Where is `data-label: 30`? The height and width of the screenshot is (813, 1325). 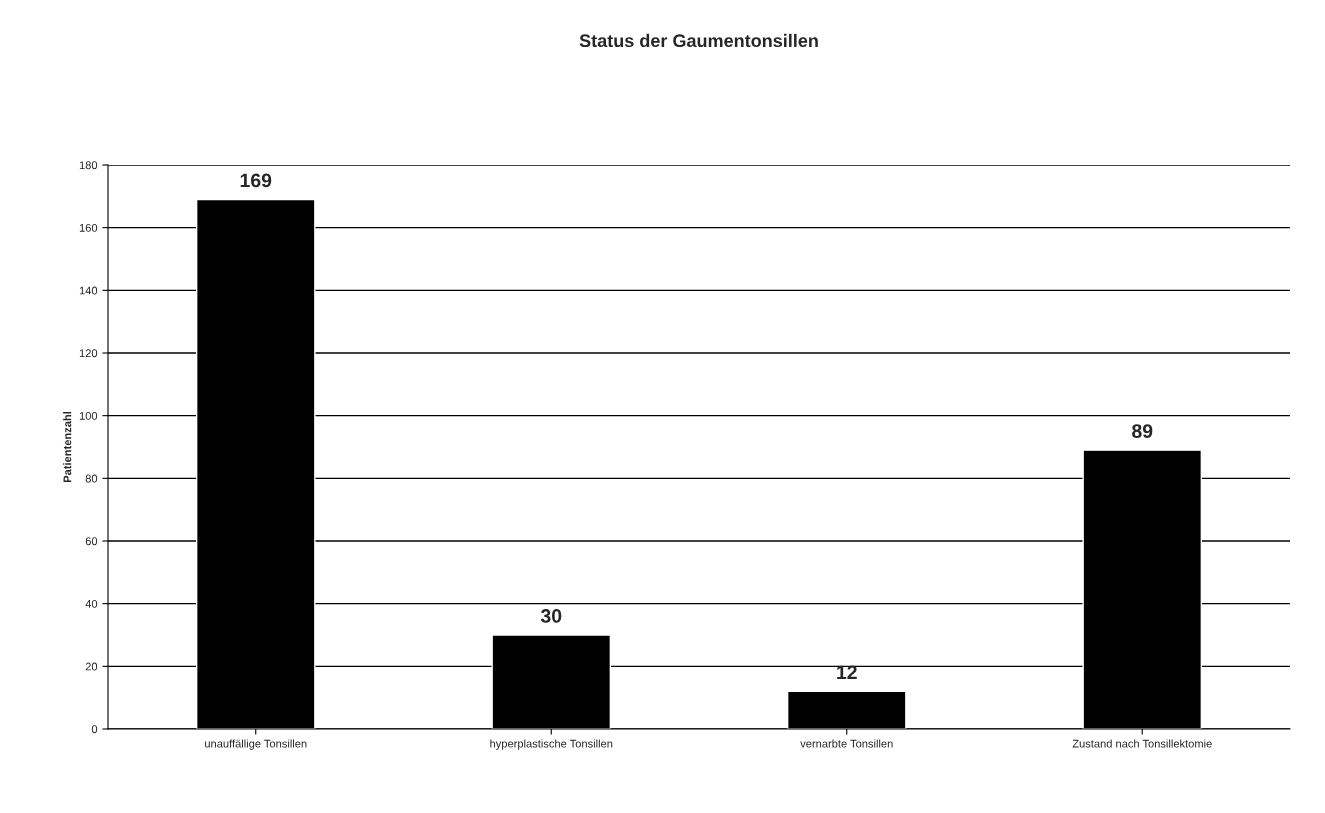 data-label: 30 is located at coordinates (551, 616).